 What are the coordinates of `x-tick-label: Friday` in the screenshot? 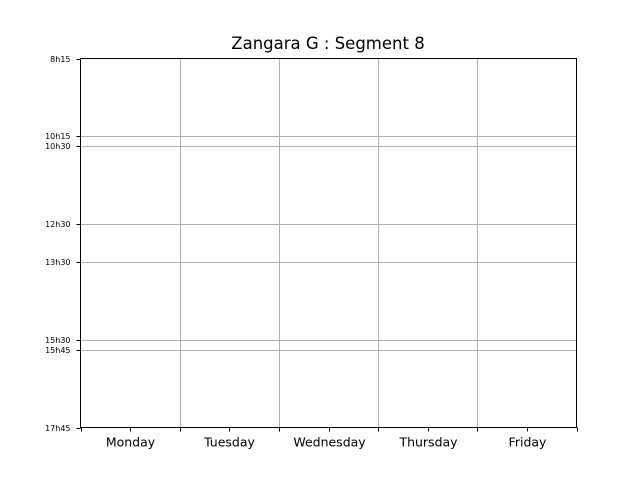 It's located at (528, 442).